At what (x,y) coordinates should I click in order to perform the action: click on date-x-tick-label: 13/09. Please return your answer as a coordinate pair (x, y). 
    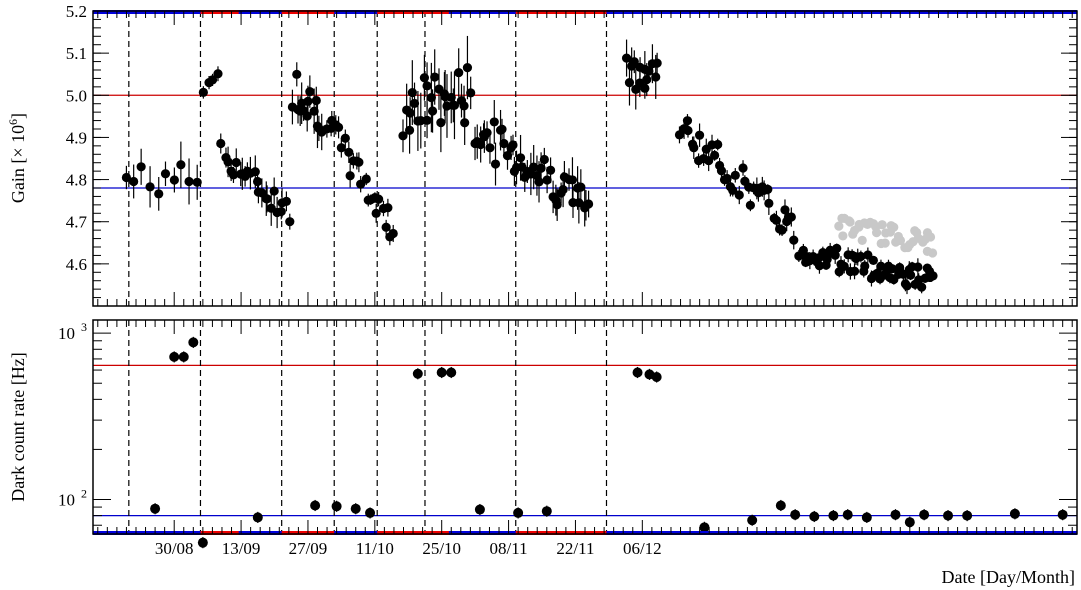
    Looking at the image, I should click on (241, 548).